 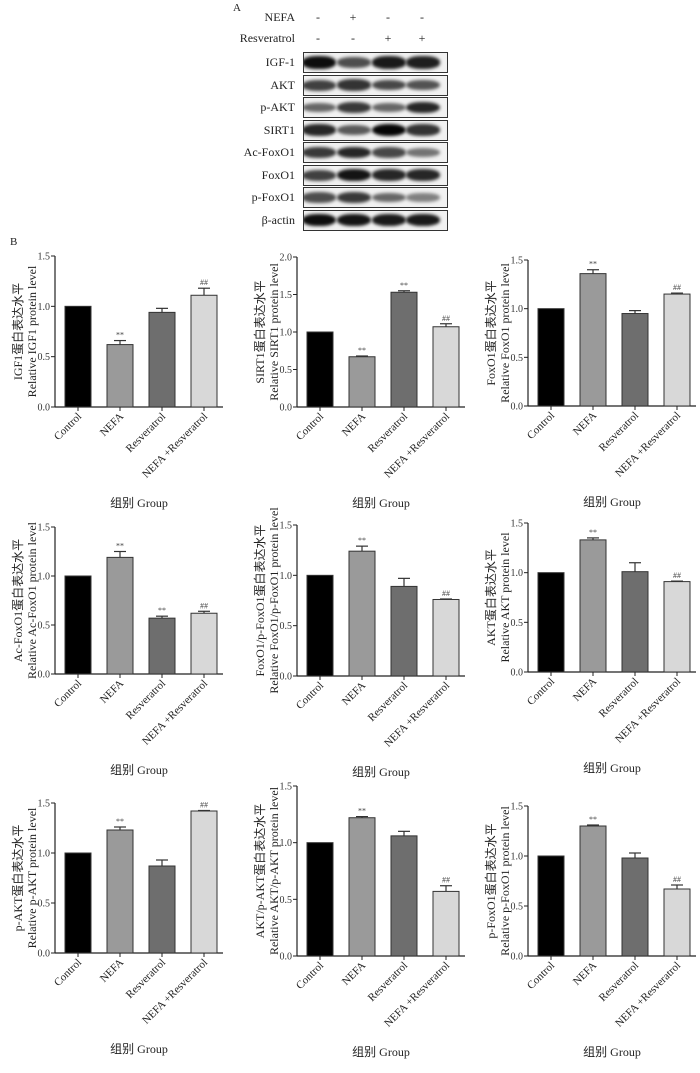 I want to click on y-axis-label-cn: AKT/p-AKT蛋白表达水平, so click(x=259, y=871).